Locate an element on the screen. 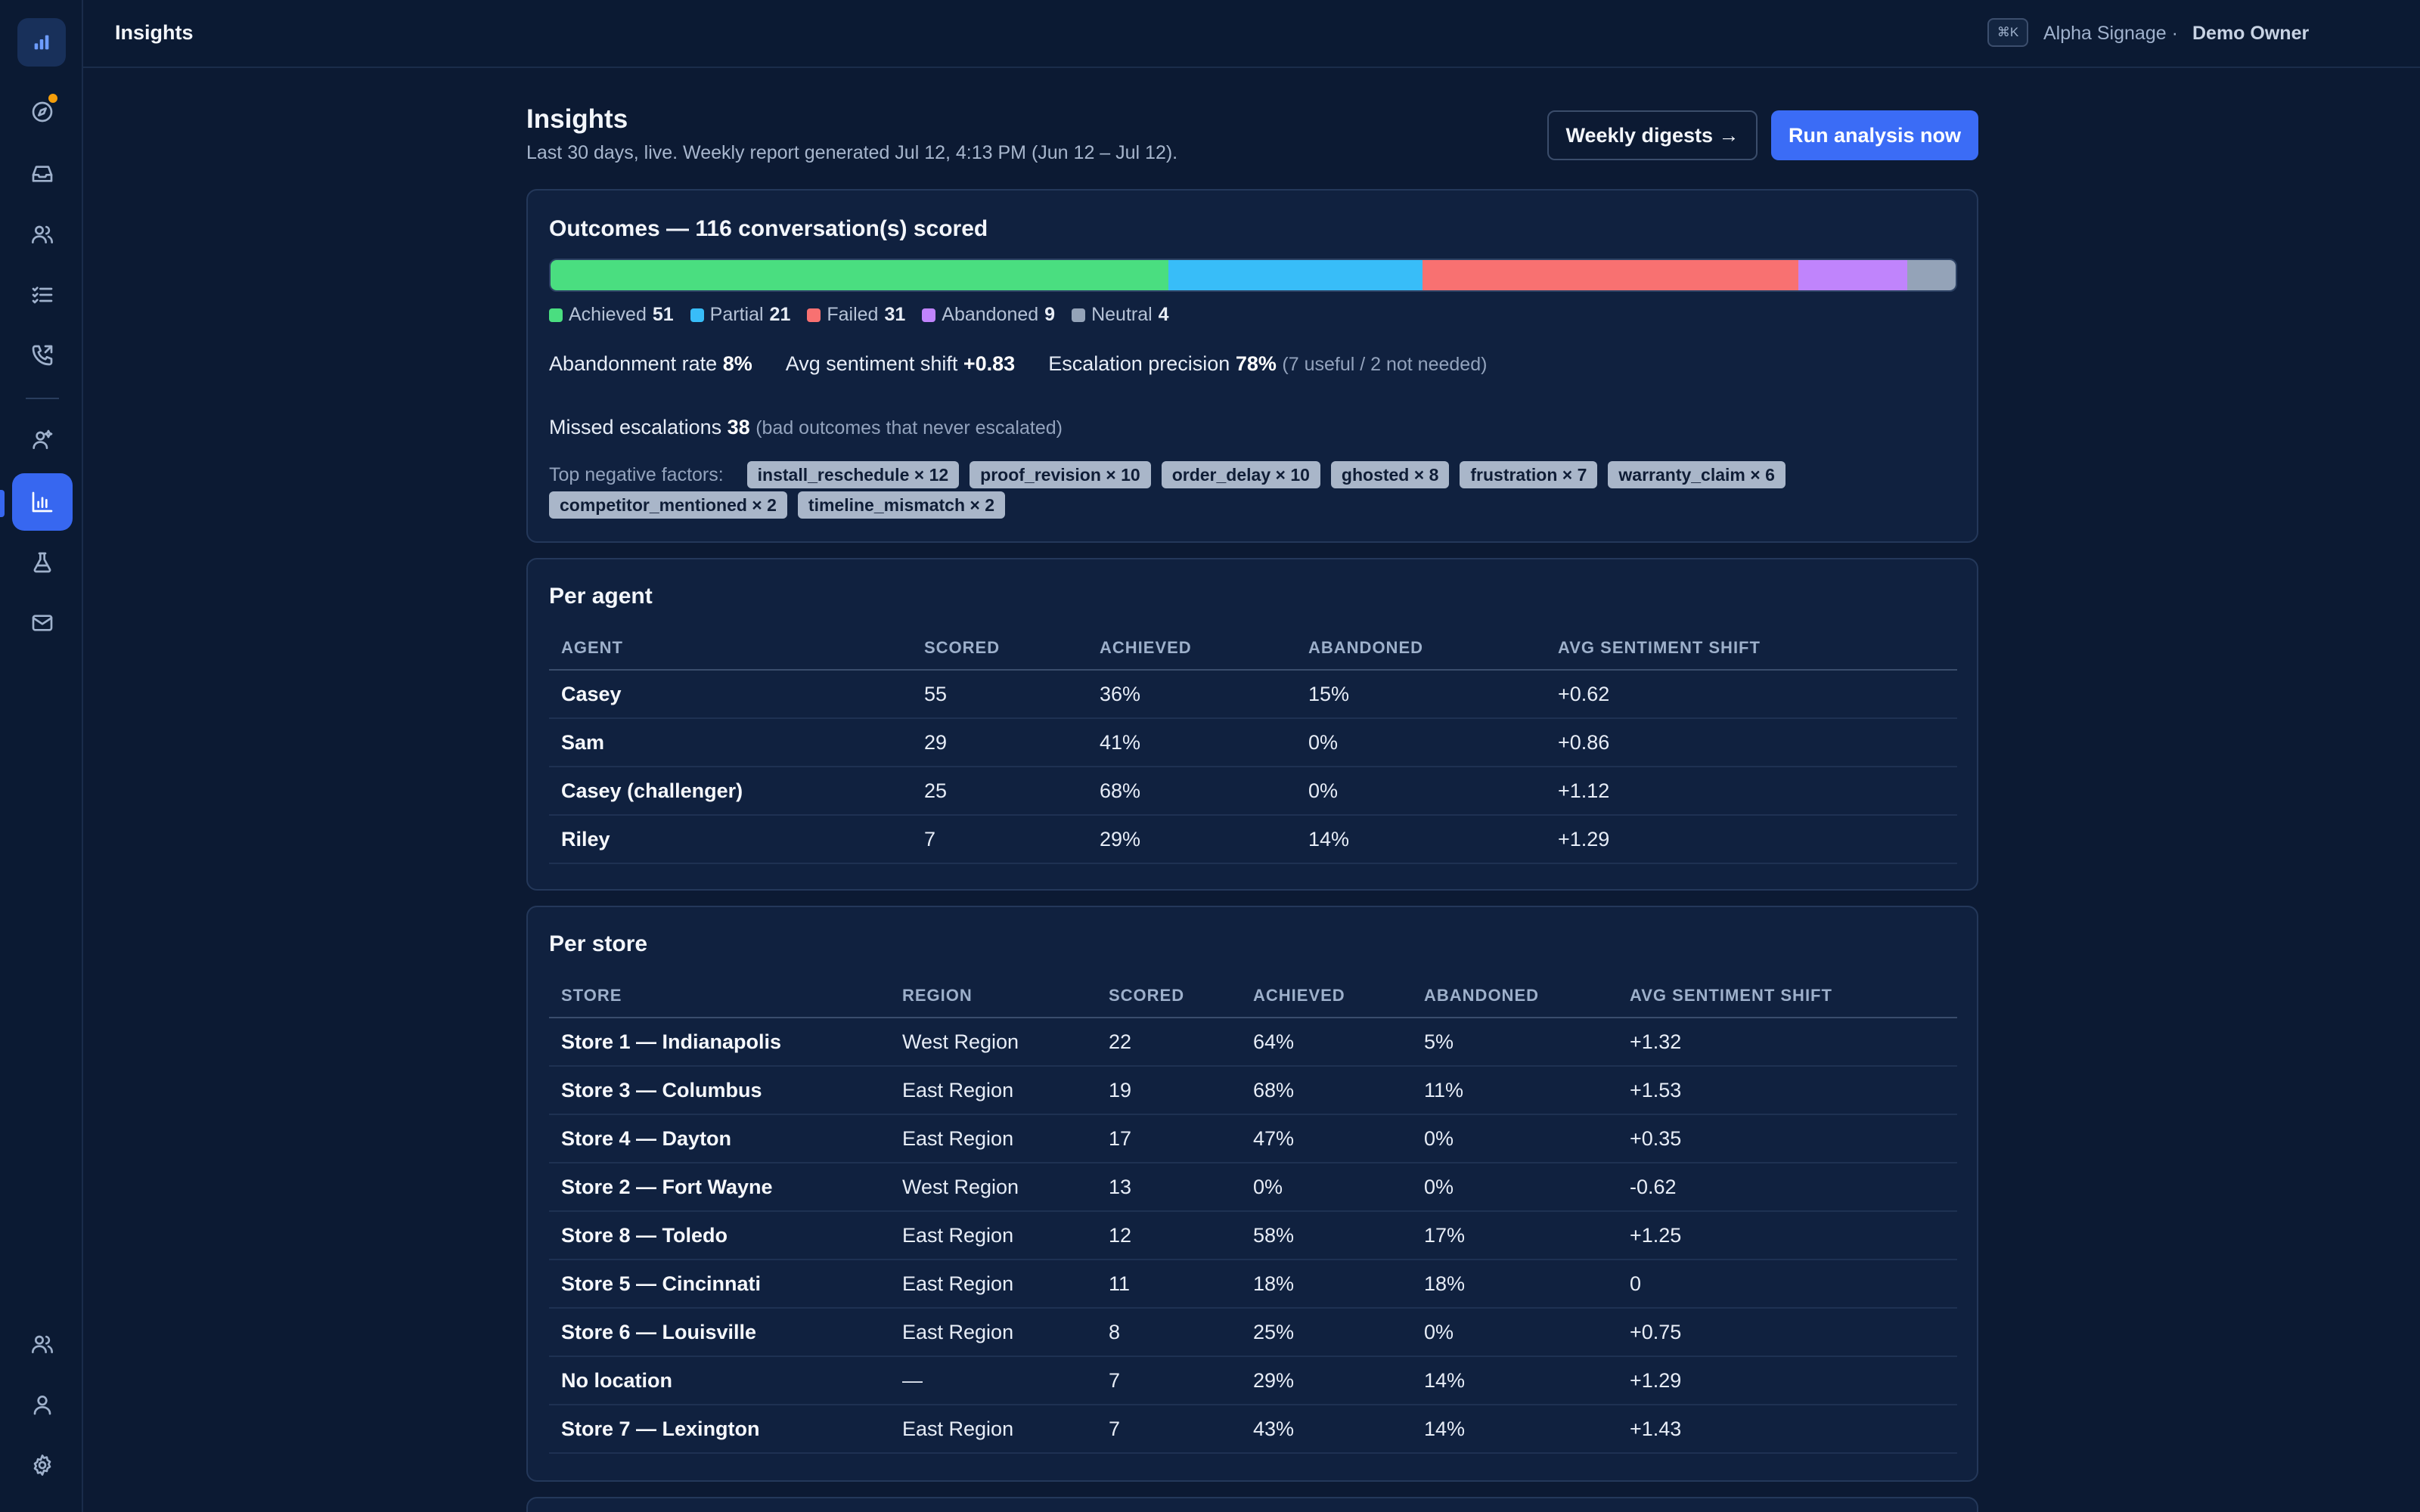 This screenshot has height=1512, width=2420. user-icon is located at coordinates (42, 1405).